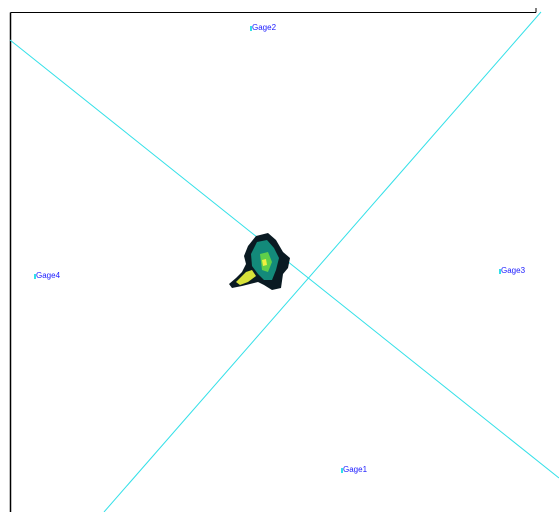  Describe the element at coordinates (513, 270) in the screenshot. I see `gage-label: Gage3` at that location.